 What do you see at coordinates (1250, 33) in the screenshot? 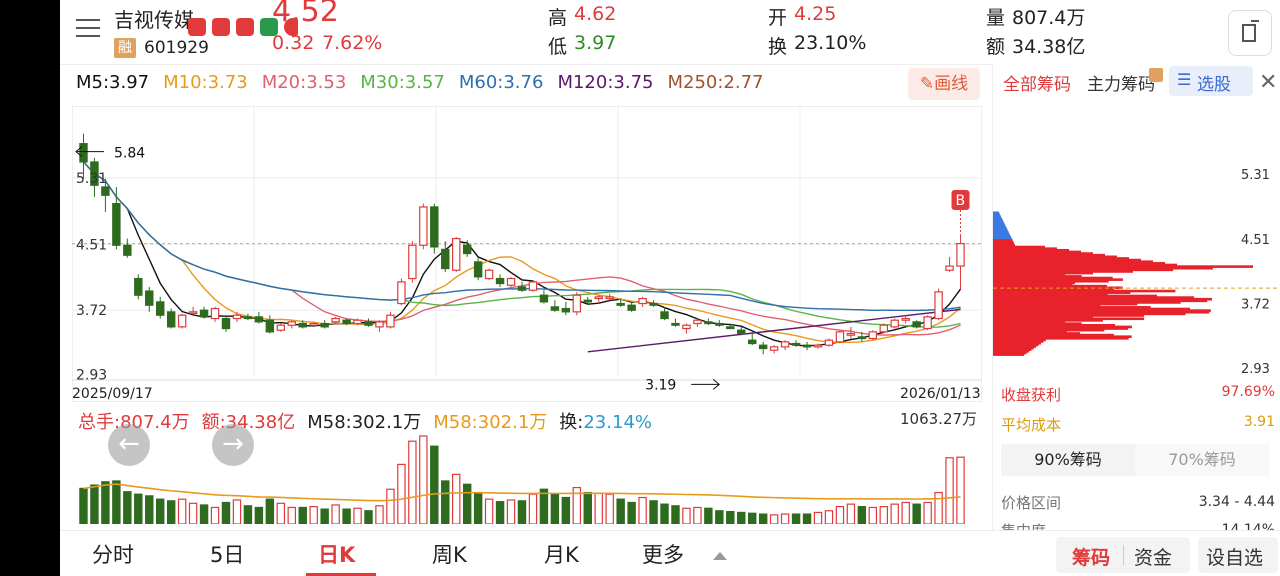
I see `fullscreen-icon` at bounding box center [1250, 33].